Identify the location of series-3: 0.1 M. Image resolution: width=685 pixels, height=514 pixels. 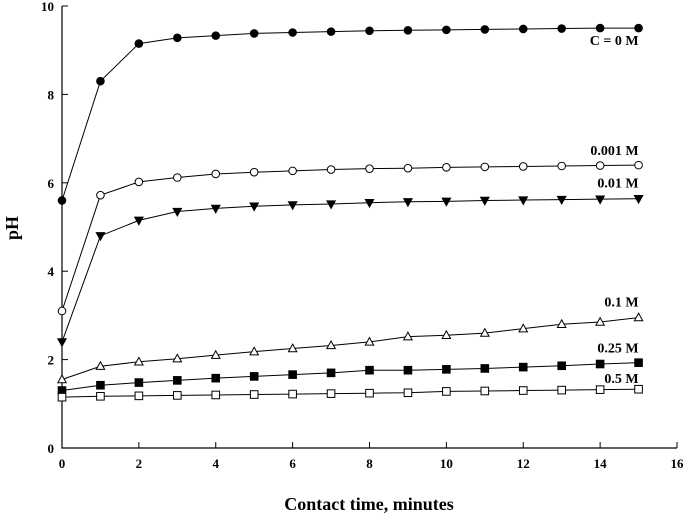
(350, 340).